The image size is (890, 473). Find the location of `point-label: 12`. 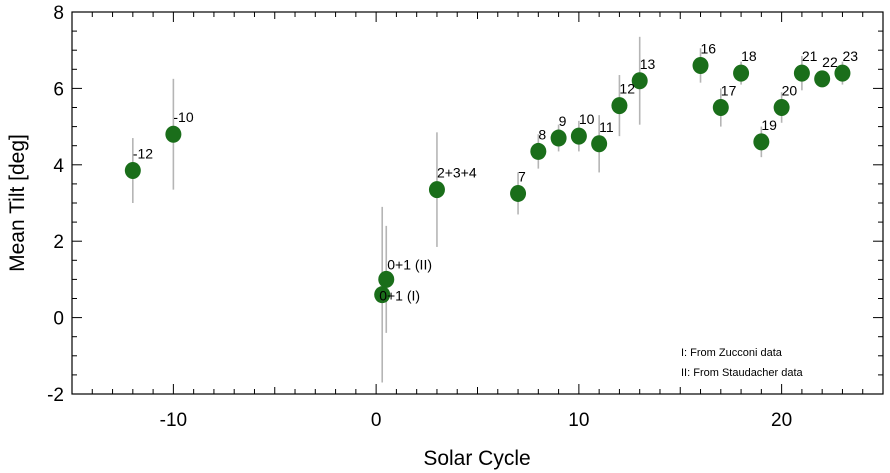

point-label: 12 is located at coordinates (627, 89).